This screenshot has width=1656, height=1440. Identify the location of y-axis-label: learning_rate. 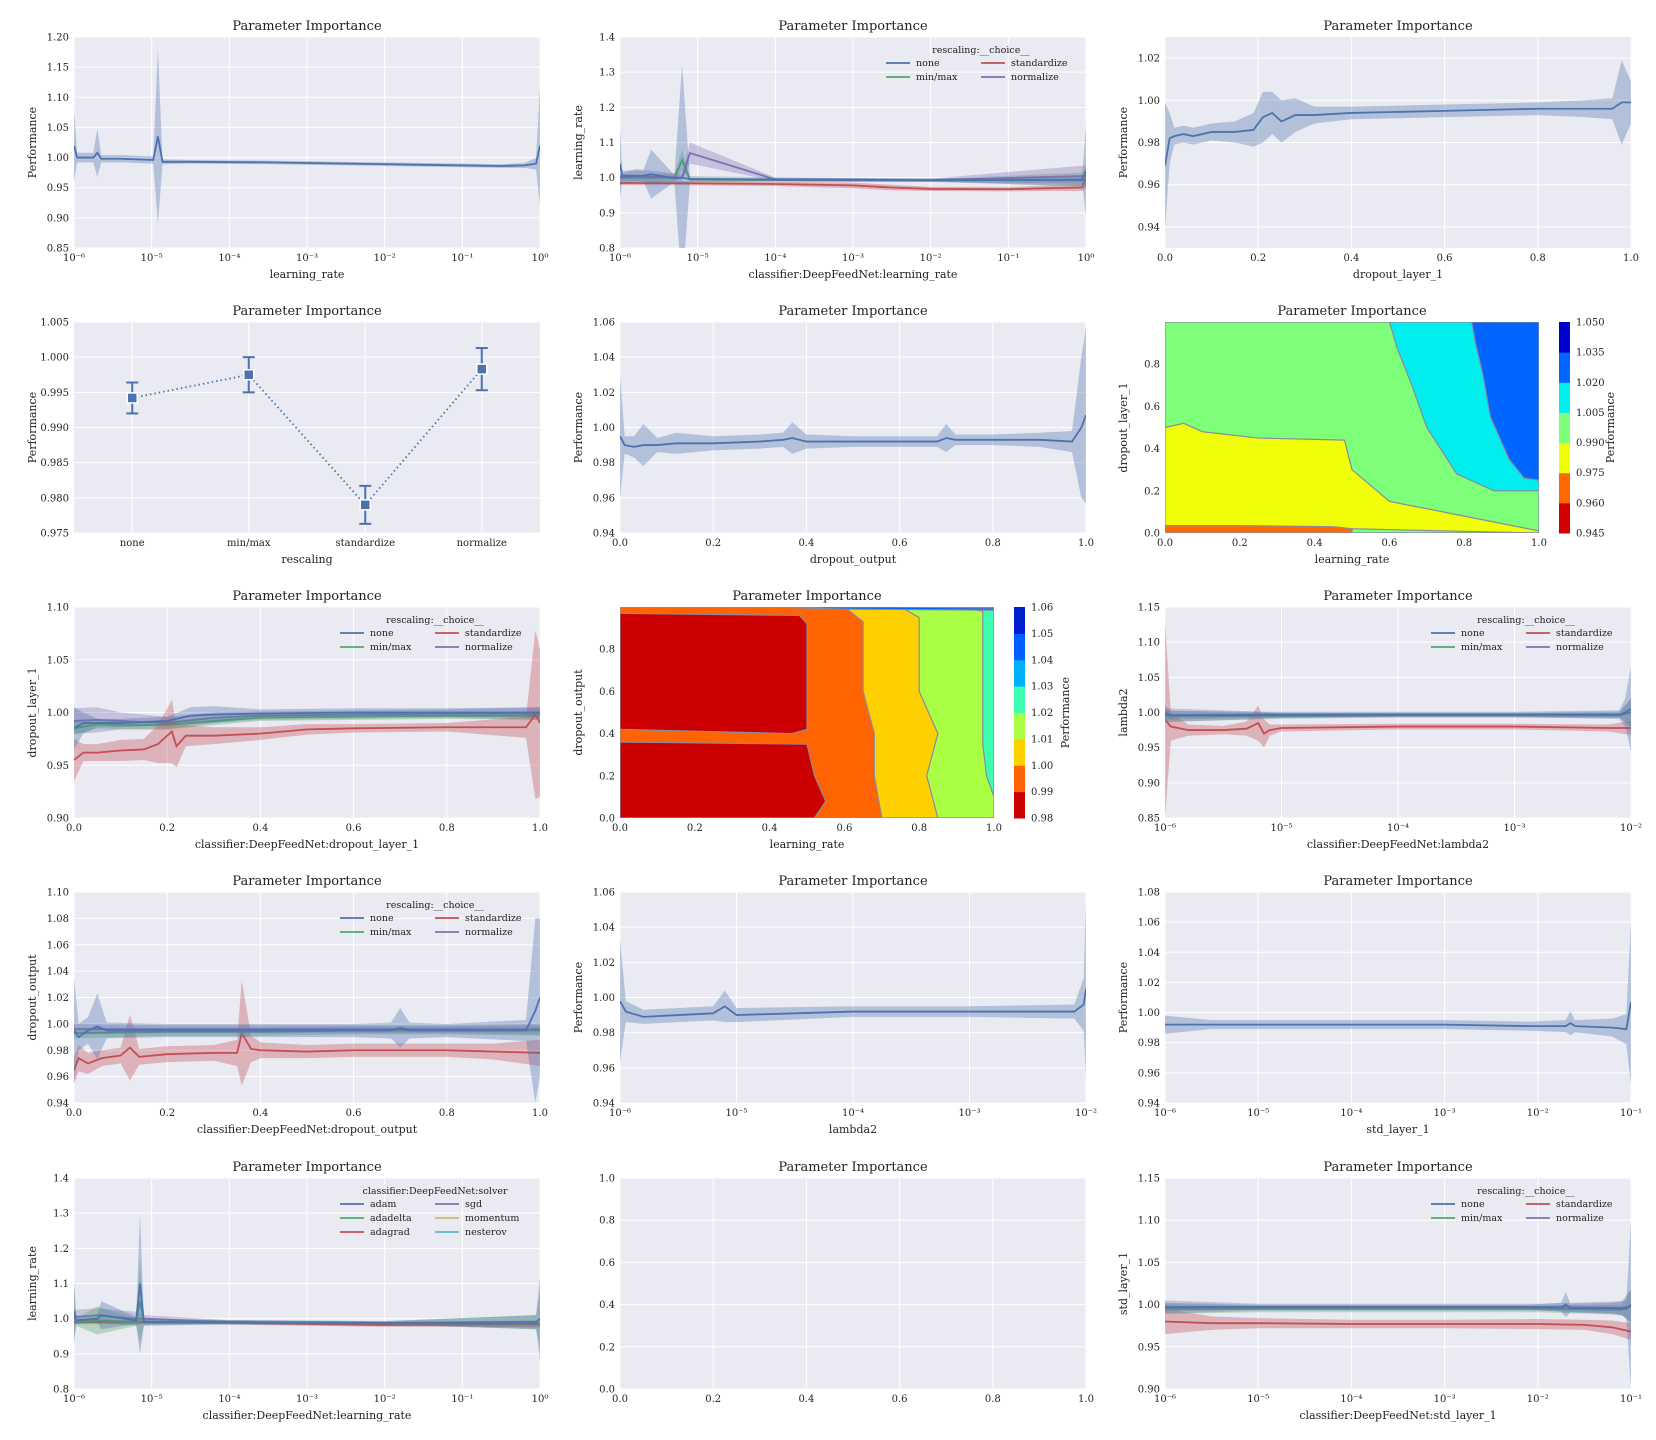
(32, 1283).